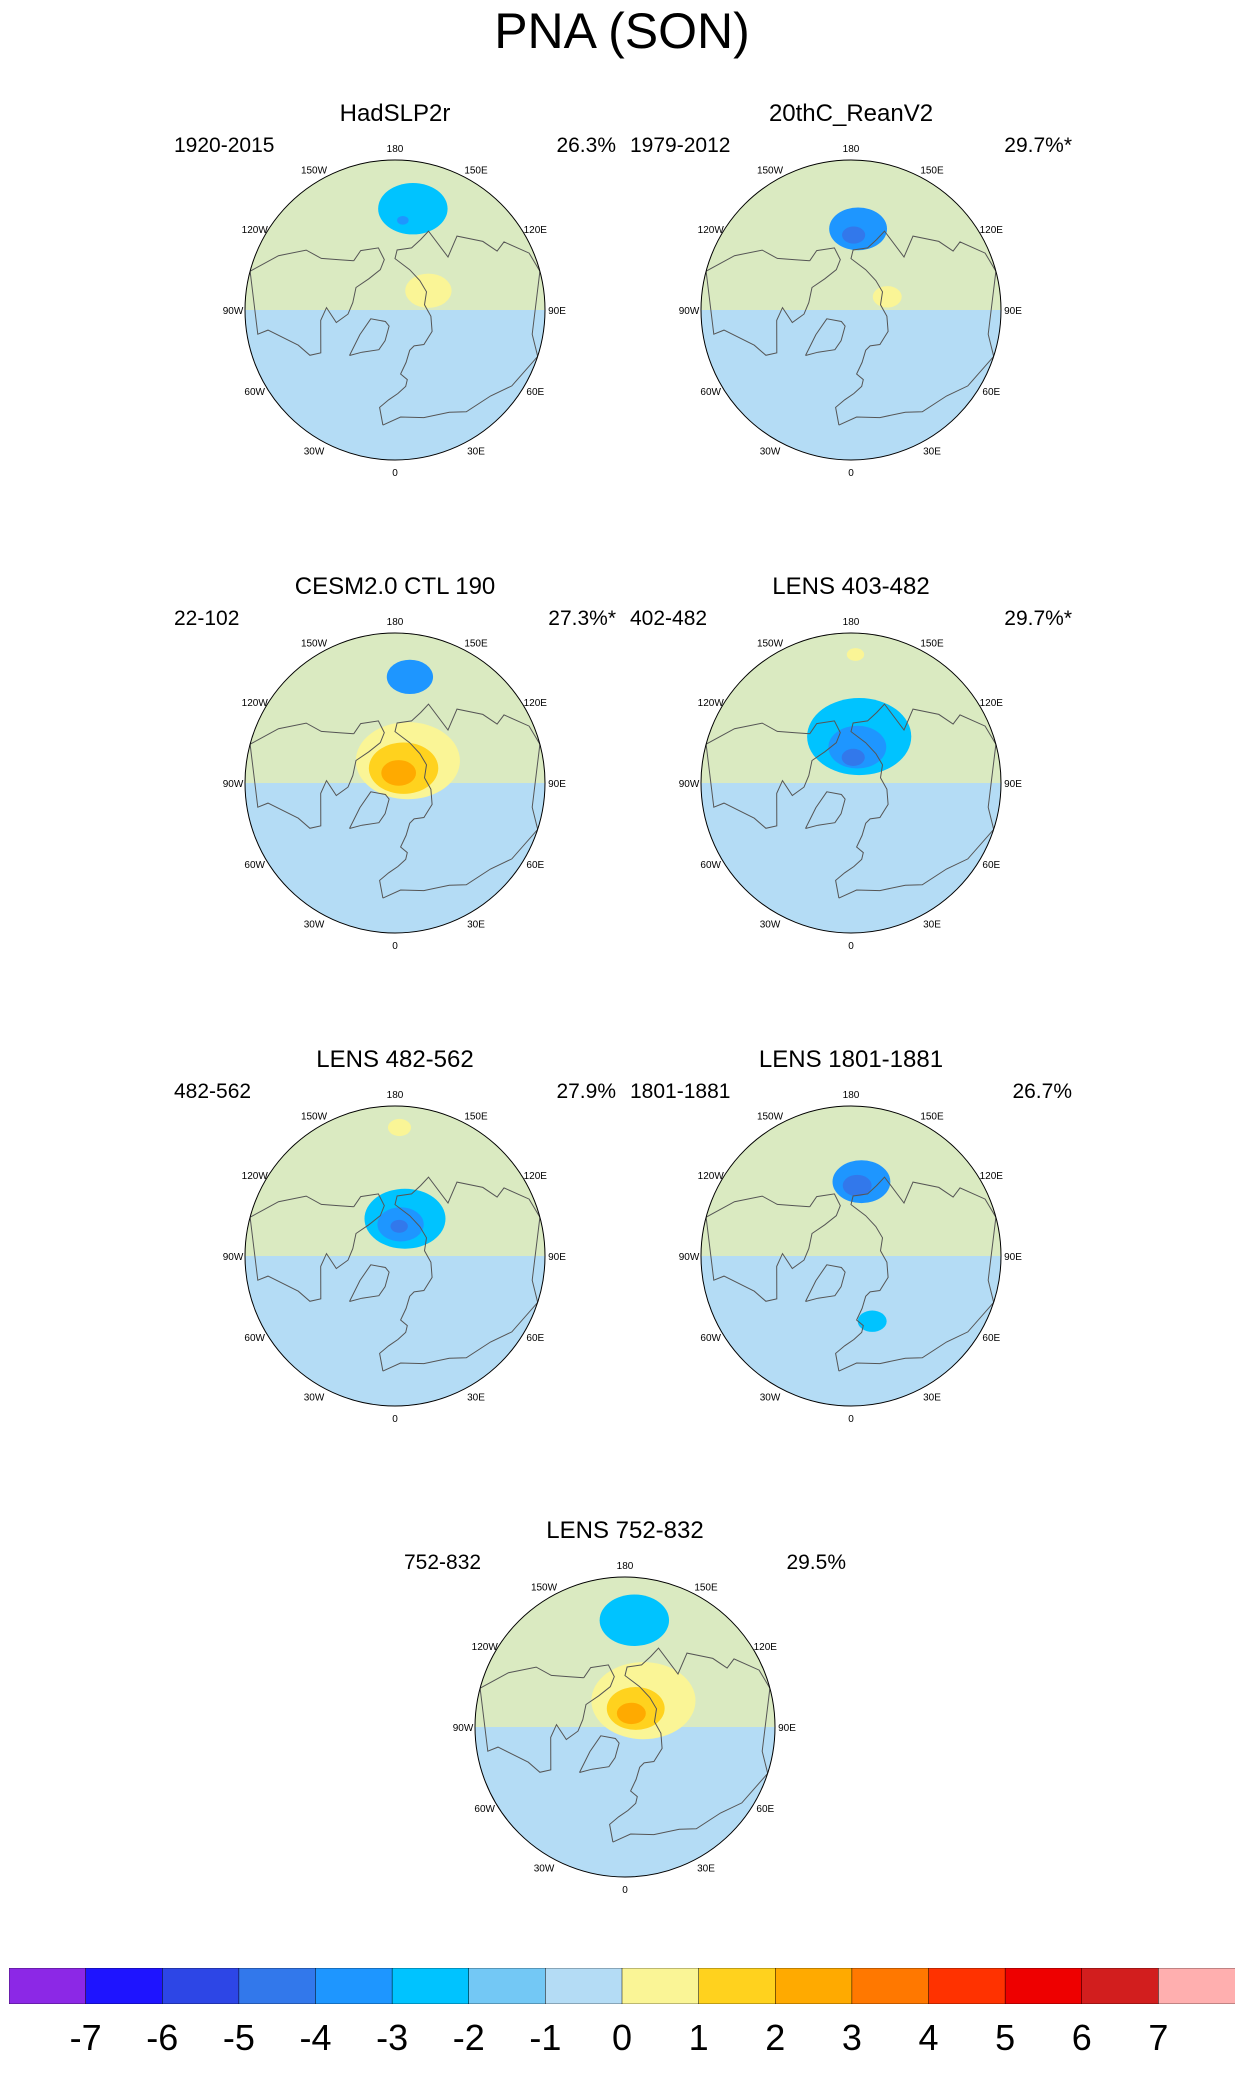 The height and width of the screenshot is (2086, 1244). What do you see at coordinates (395, 1059) in the screenshot?
I see `panel-title: LENS 482-562` at bounding box center [395, 1059].